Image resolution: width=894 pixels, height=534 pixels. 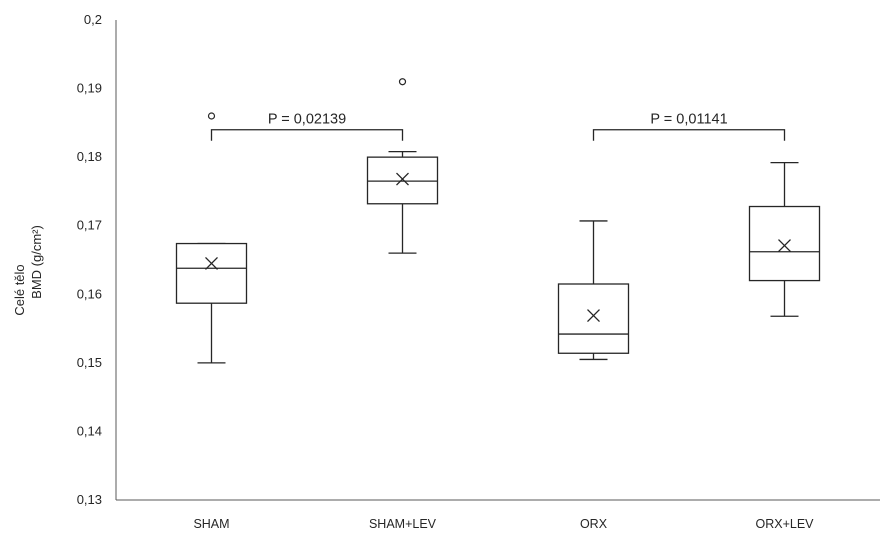 I want to click on y-tick-label: 0,15, so click(x=89, y=362).